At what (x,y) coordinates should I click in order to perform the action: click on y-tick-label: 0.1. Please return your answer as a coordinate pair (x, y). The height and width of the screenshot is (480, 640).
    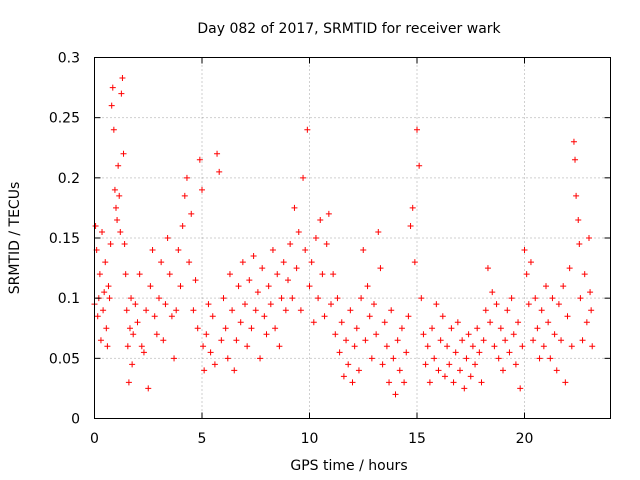
    Looking at the image, I should click on (69, 299).